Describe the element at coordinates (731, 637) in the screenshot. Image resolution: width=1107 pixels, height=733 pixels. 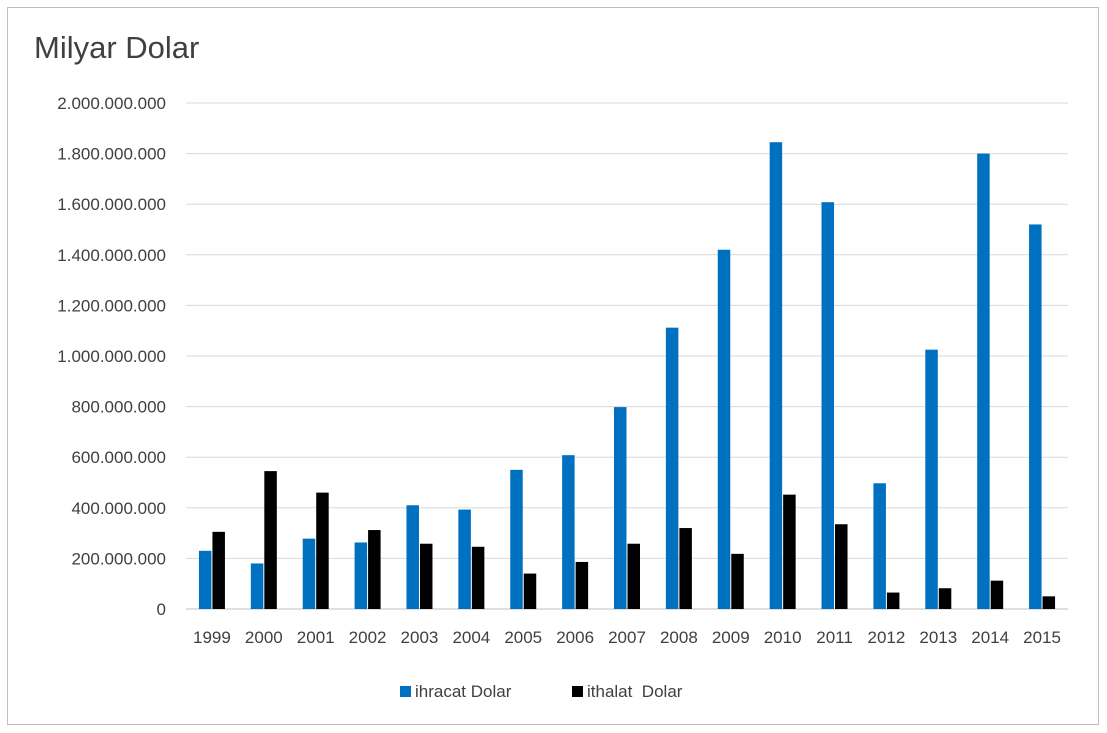
I see `x-tick-label: 2009` at that location.